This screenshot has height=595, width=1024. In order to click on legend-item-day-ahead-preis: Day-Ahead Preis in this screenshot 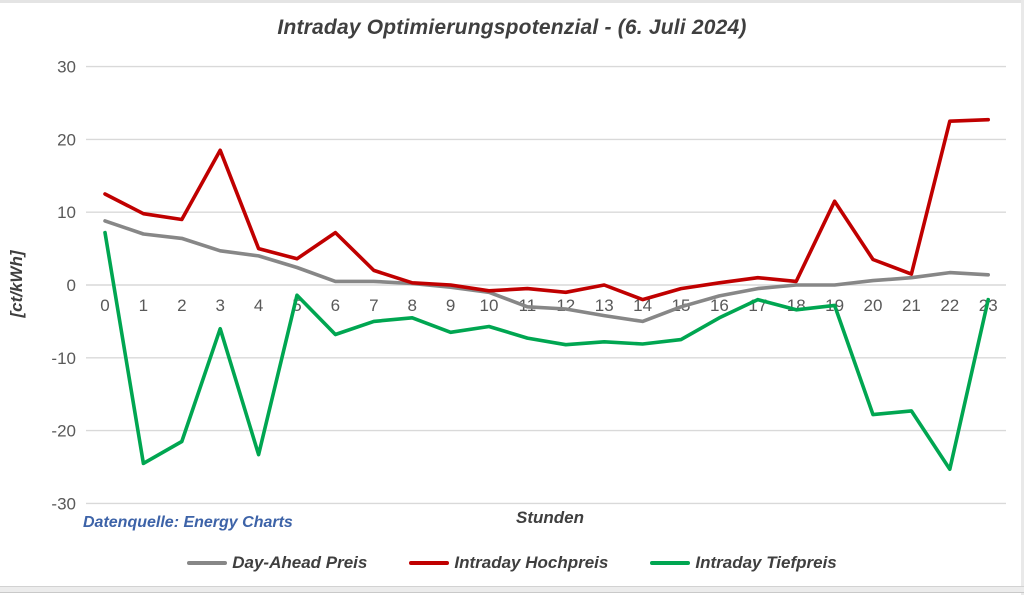, I will do `click(277, 563)`.